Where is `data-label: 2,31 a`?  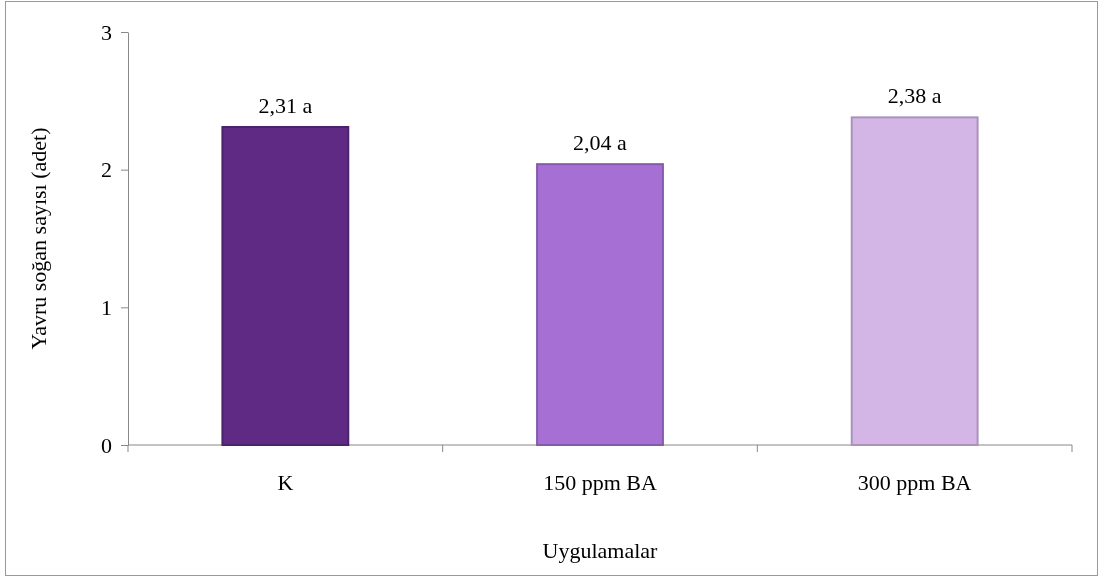
data-label: 2,31 a is located at coordinates (285, 105).